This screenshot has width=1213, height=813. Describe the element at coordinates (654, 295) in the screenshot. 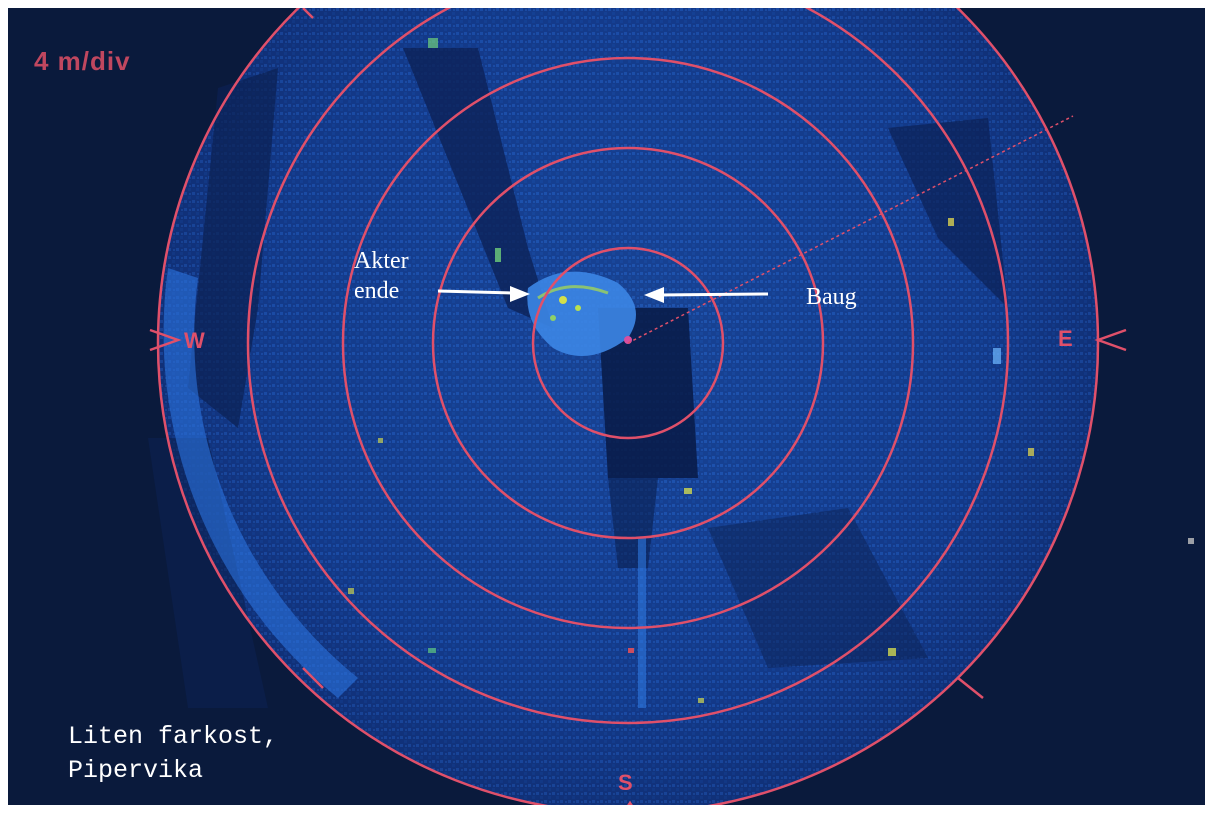

I see `bow-arrow-head-icon` at that location.